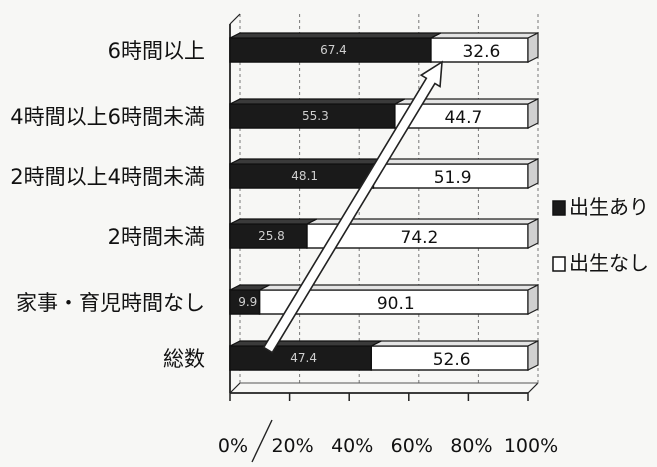 Image resolution: width=657 pixels, height=467 pixels. Describe the element at coordinates (333, 50) in the screenshot. I see `data-label-ari: 67.4` at that location.